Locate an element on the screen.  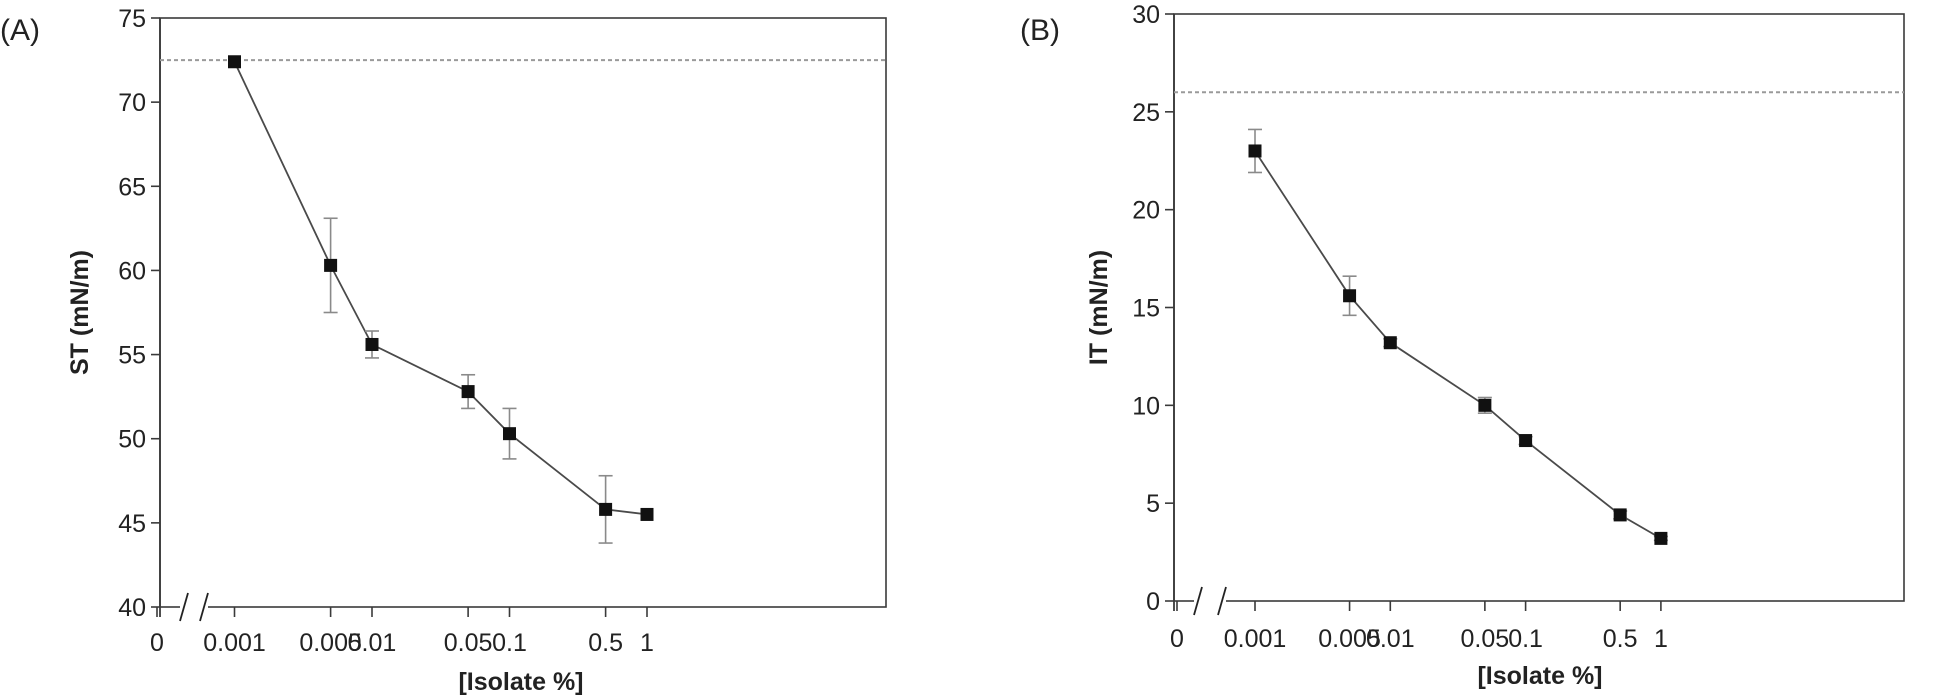
y-tick-label: 40 is located at coordinates (132, 608).